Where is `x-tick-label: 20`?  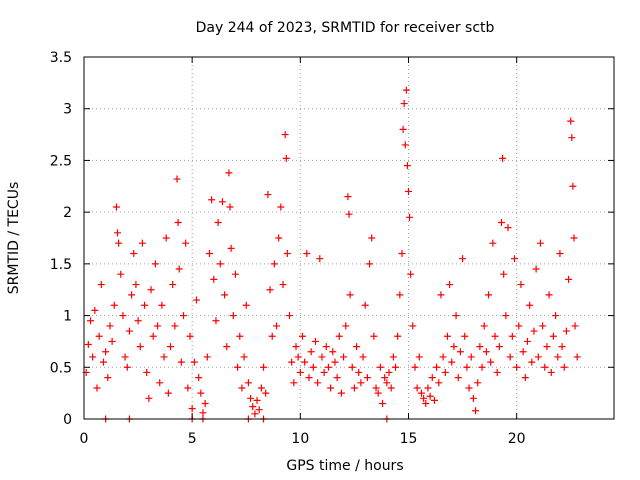 x-tick-label: 20 is located at coordinates (517, 439).